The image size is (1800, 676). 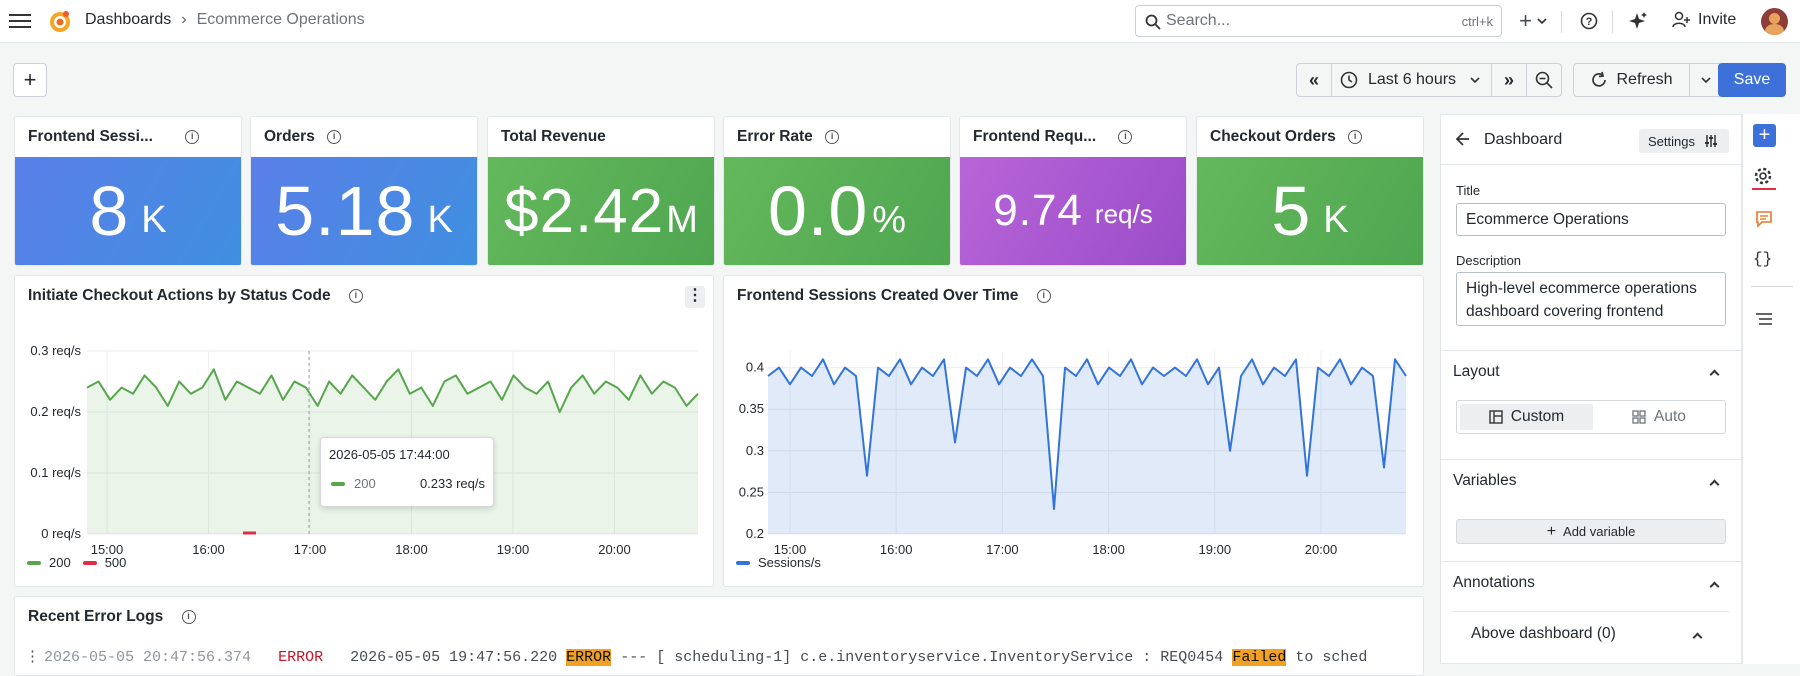 I want to click on variables-header: Variables, so click(x=1485, y=480).